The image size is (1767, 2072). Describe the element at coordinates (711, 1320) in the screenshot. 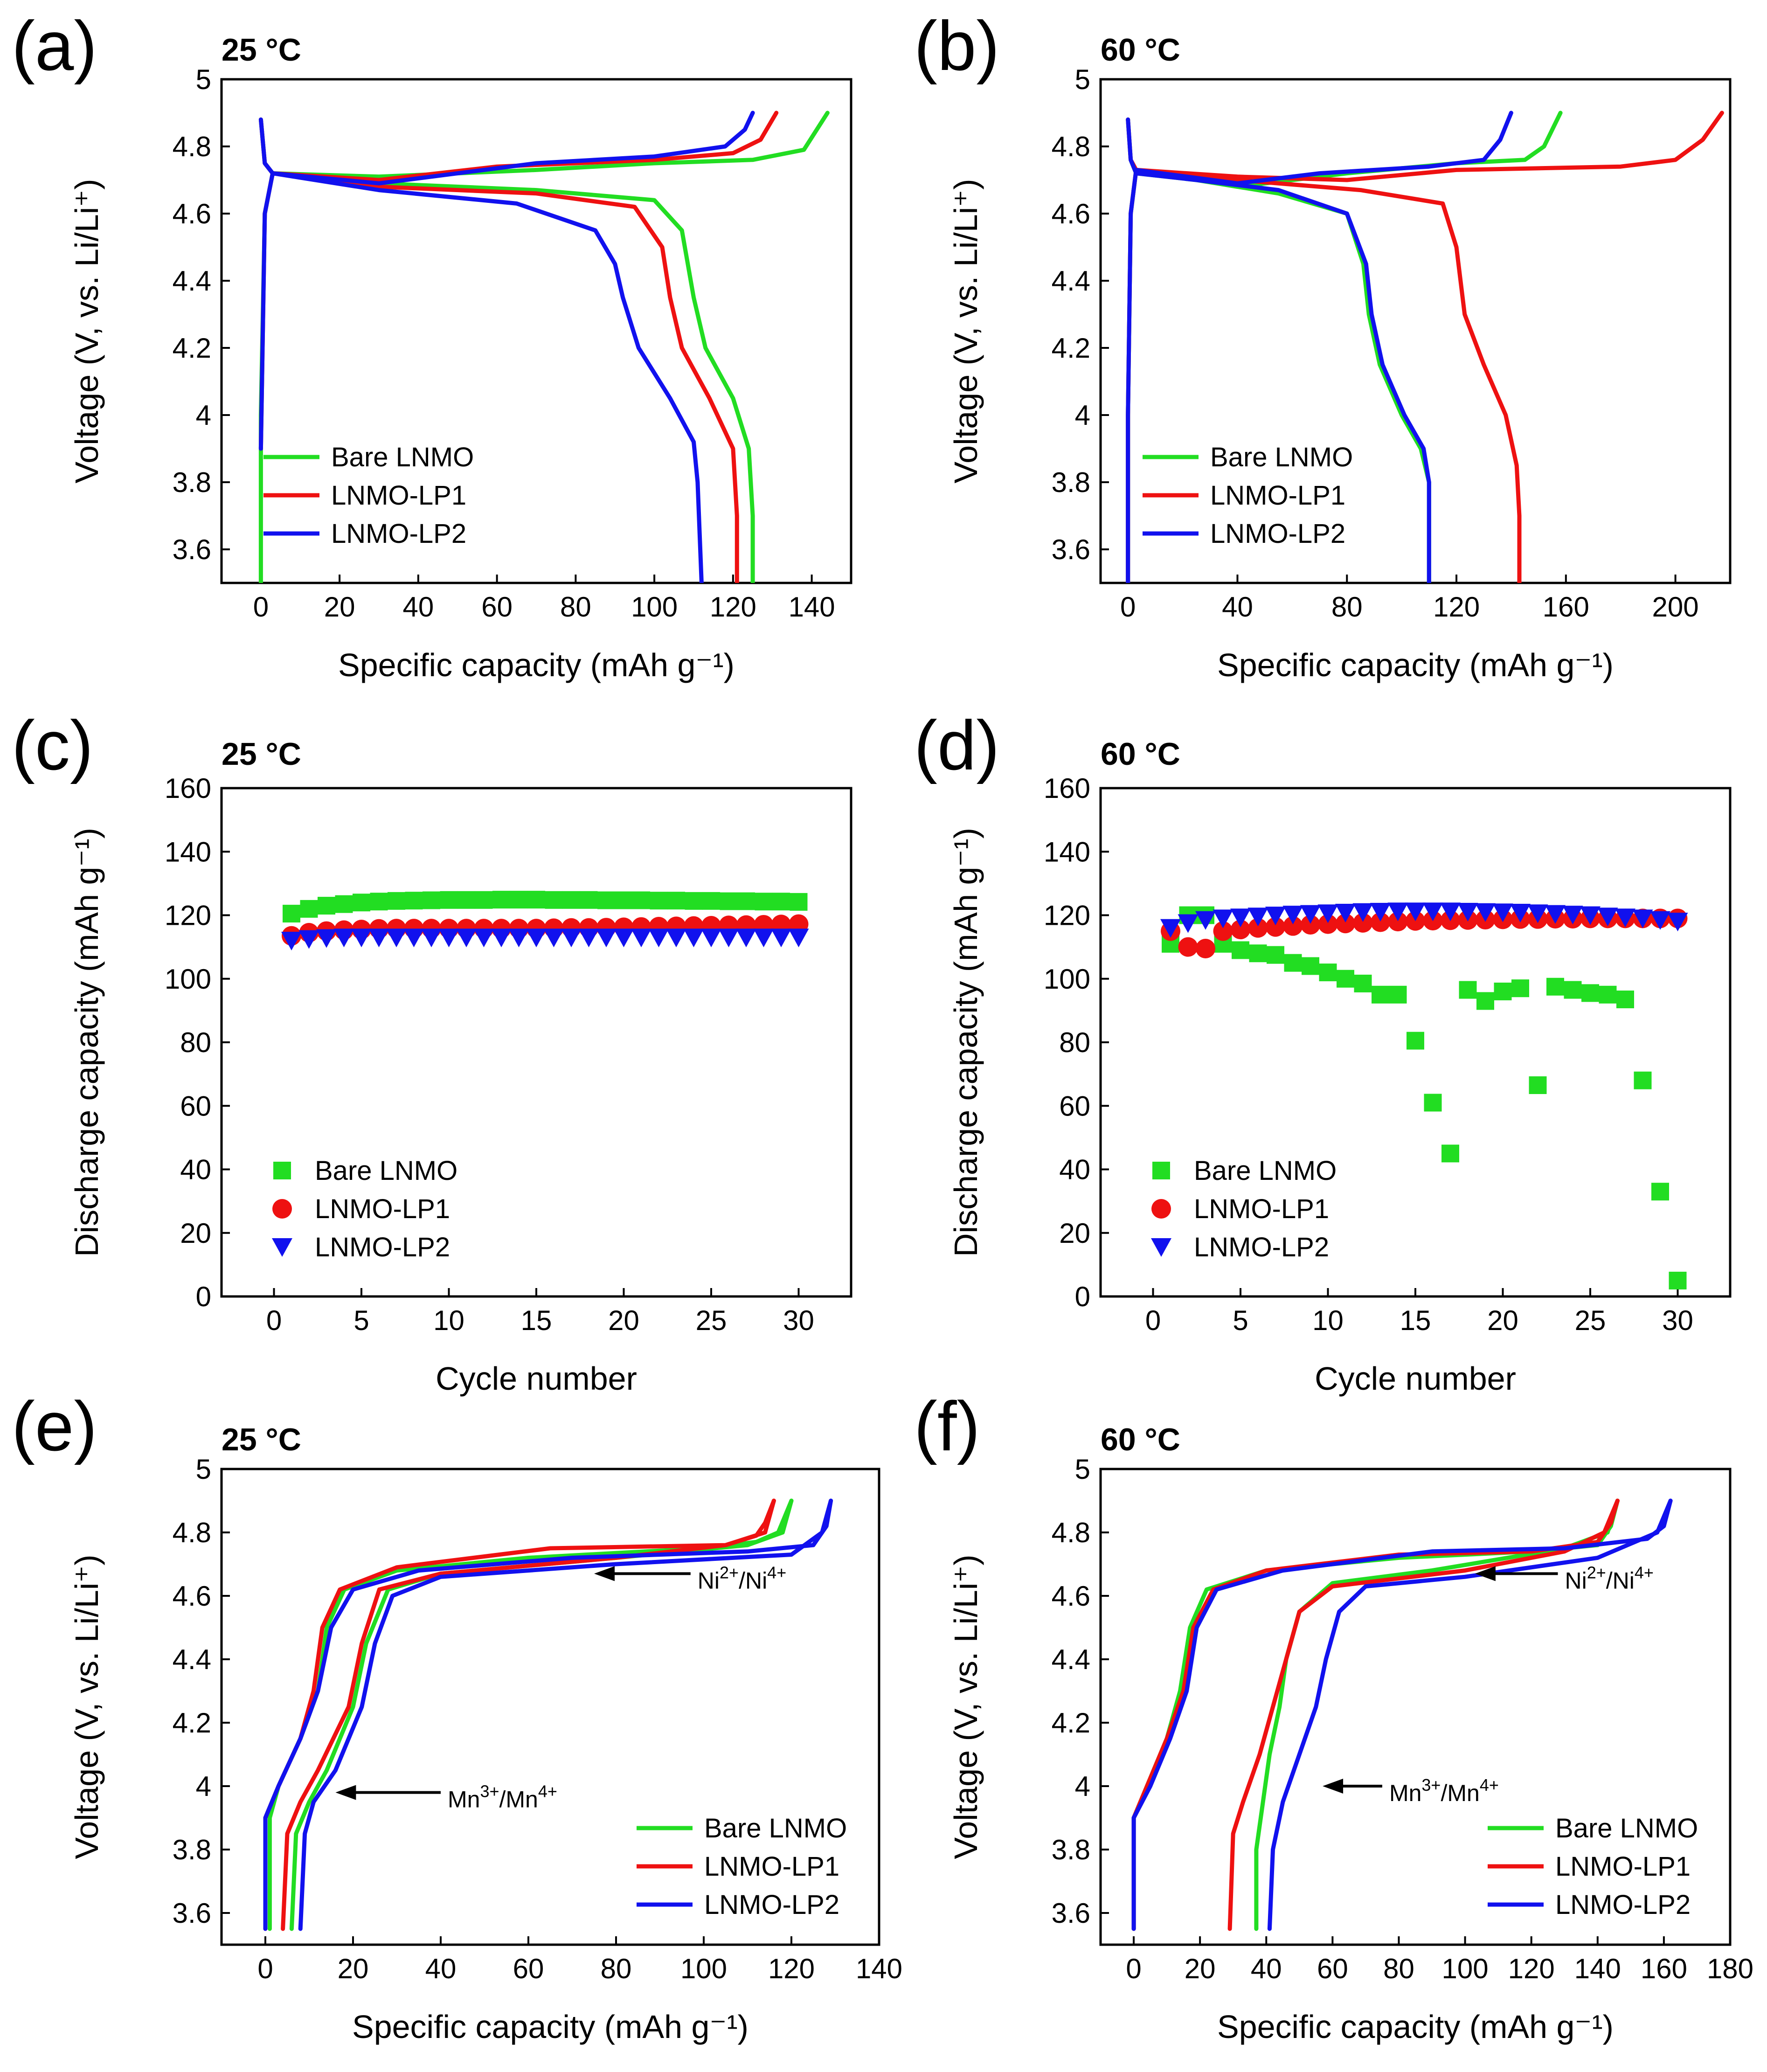

I see `x-tick-label: 25` at that location.